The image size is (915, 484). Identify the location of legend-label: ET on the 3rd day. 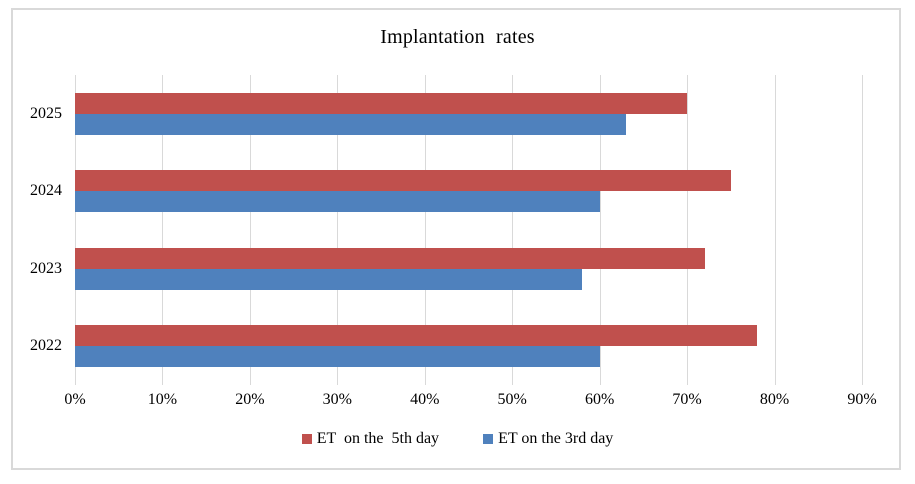
(556, 438).